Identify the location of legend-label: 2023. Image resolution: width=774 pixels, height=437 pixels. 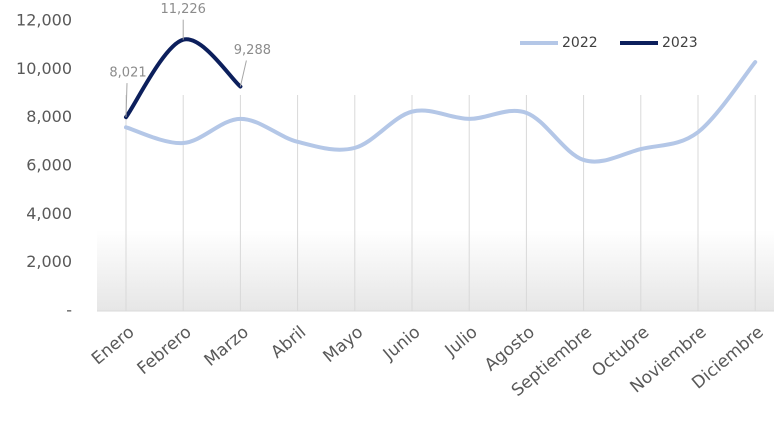
(680, 43).